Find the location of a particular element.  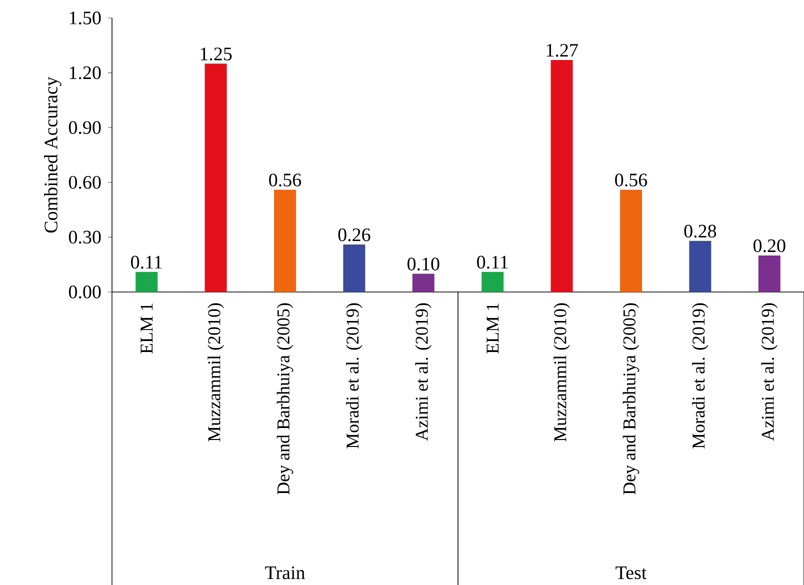

y-tick-label: 0.00 is located at coordinates (84, 292).